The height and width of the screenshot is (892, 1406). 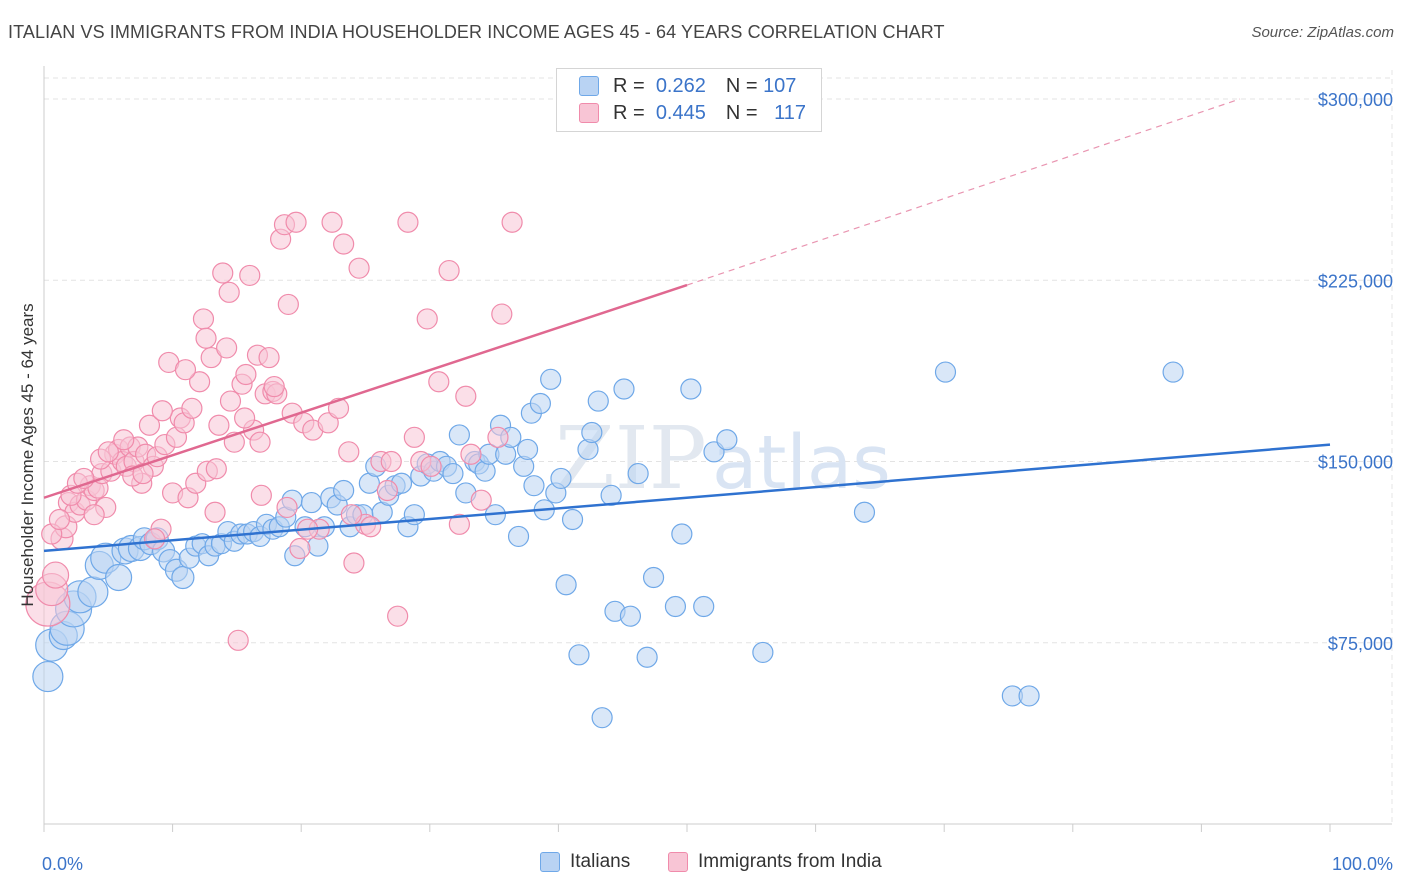 I want to click on stats-row-india: R = 0.445 N = 117, so click(x=692, y=113).